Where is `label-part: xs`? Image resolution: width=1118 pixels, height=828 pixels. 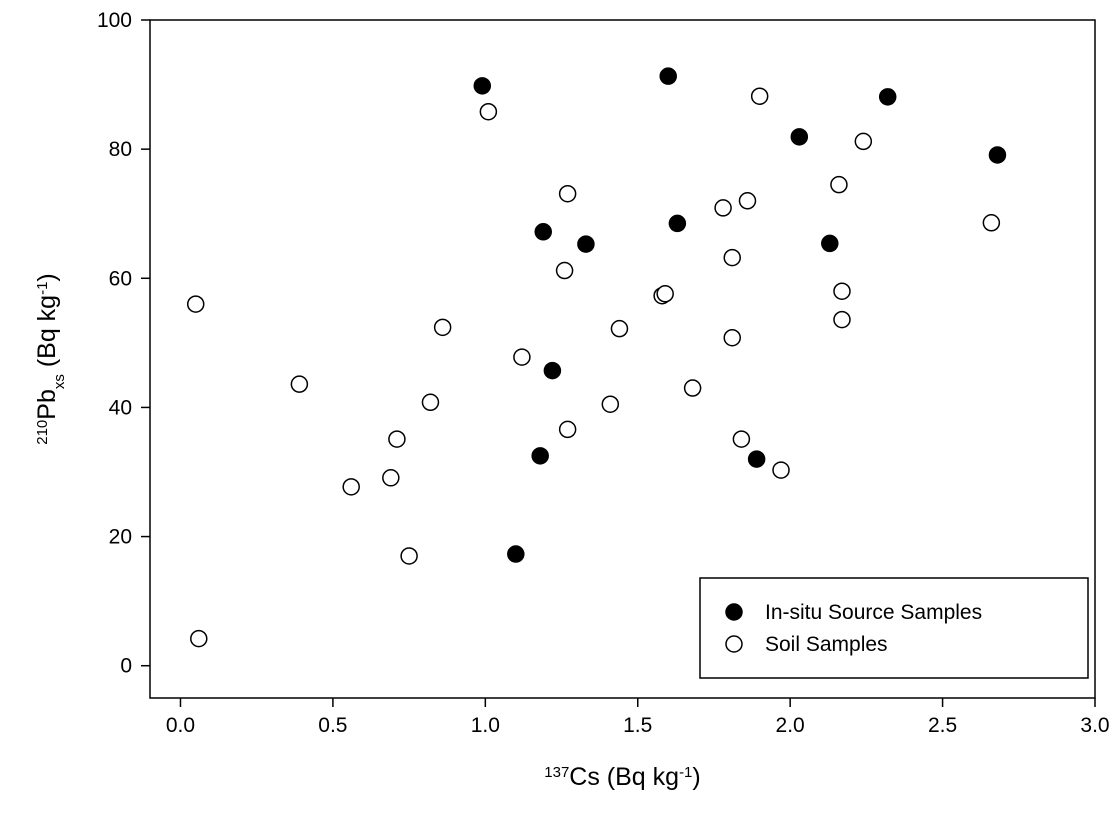
label-part: xs is located at coordinates (59, 381).